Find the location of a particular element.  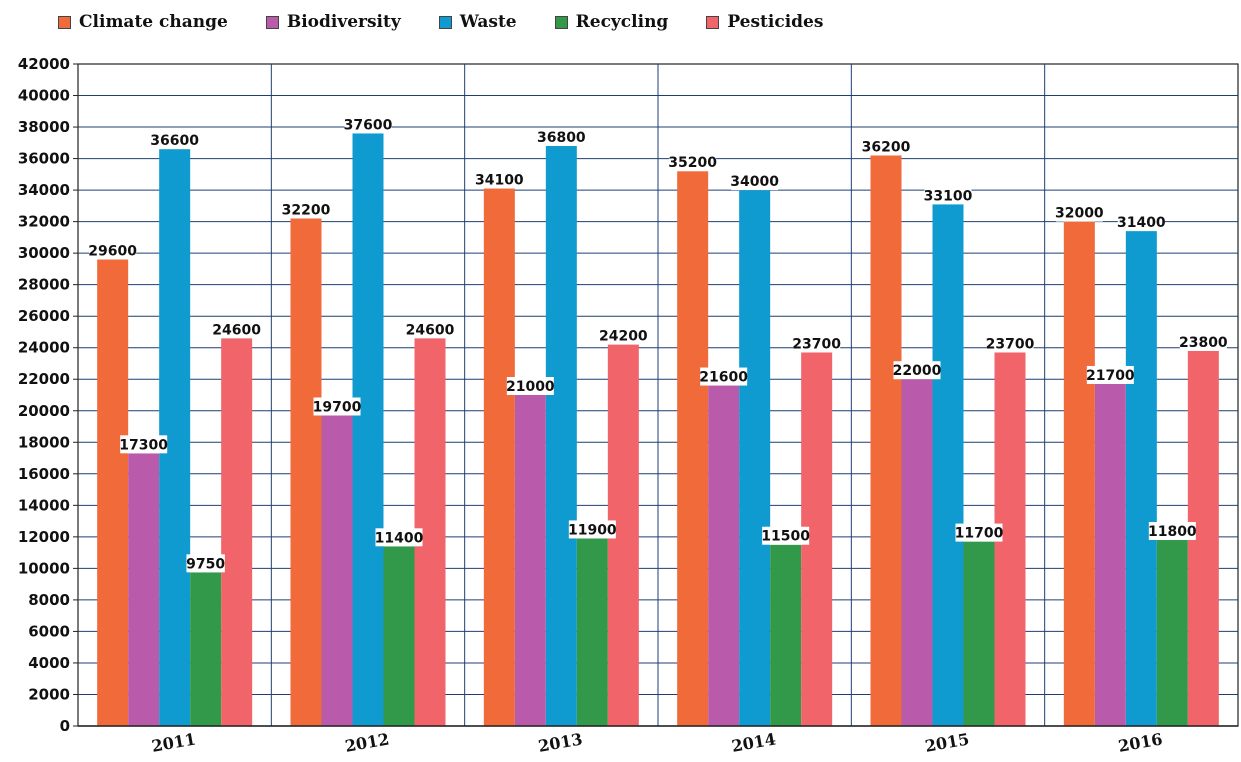

legend-swatch-waste is located at coordinates (445, 22).